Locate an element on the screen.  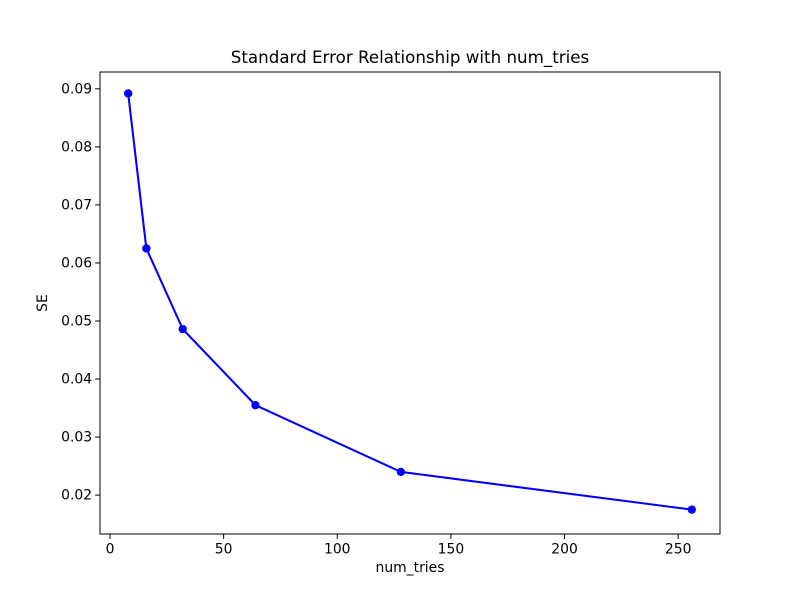
x-tick-label: 0 is located at coordinates (110, 549).